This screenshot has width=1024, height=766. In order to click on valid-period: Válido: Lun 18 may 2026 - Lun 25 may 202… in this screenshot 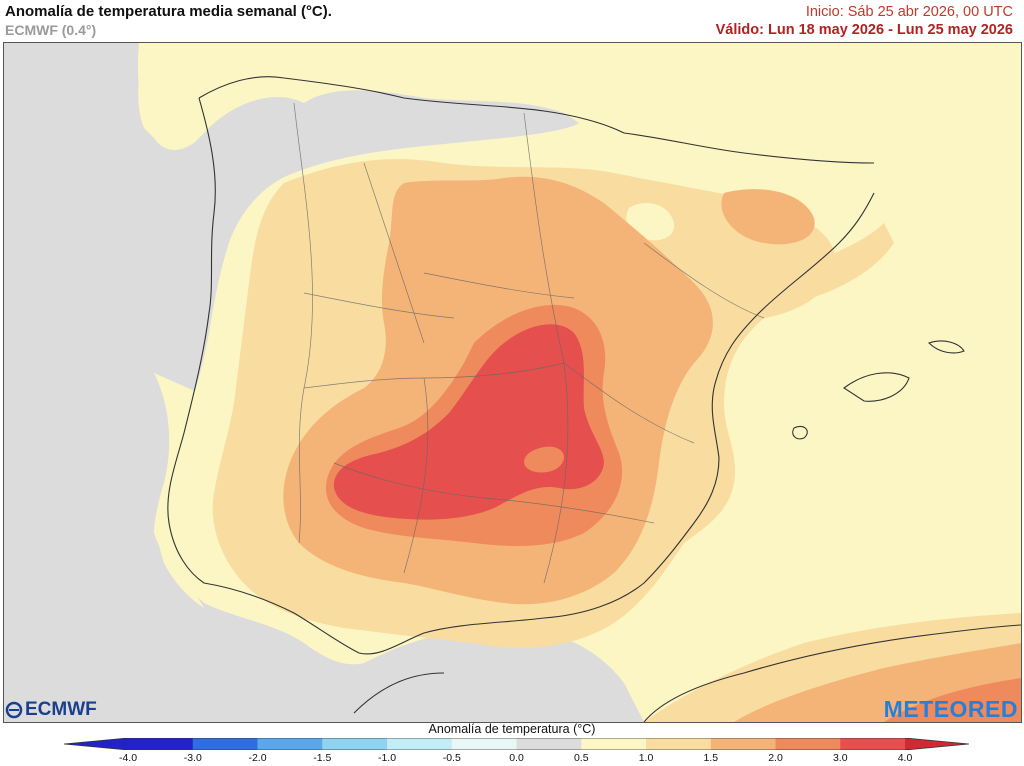, I will do `click(864, 30)`.